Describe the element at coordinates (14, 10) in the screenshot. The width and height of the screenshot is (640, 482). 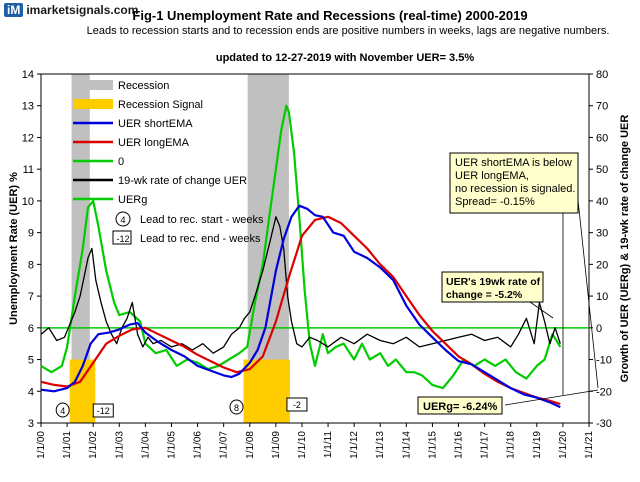
I see `logo-mark: iM` at that location.